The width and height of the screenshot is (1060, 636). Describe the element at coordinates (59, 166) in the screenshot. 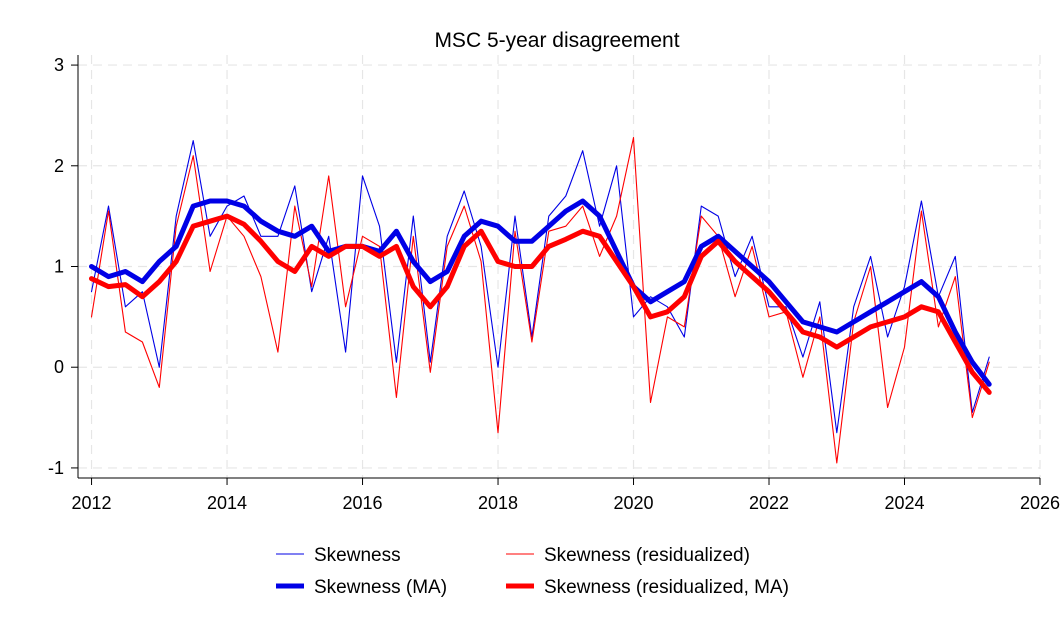

I see `y-tick-label: 2` at that location.